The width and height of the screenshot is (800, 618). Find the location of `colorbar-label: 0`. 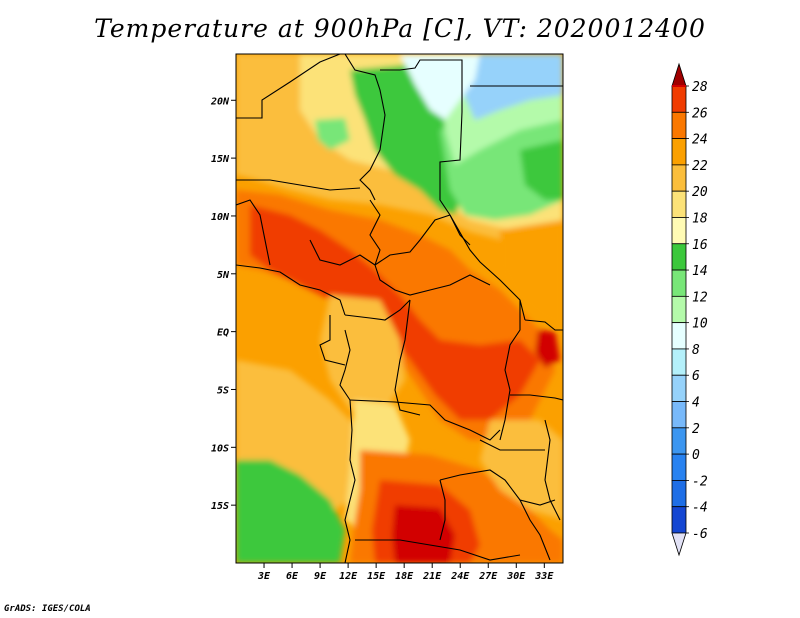

colorbar-label: 0 is located at coordinates (696, 455).